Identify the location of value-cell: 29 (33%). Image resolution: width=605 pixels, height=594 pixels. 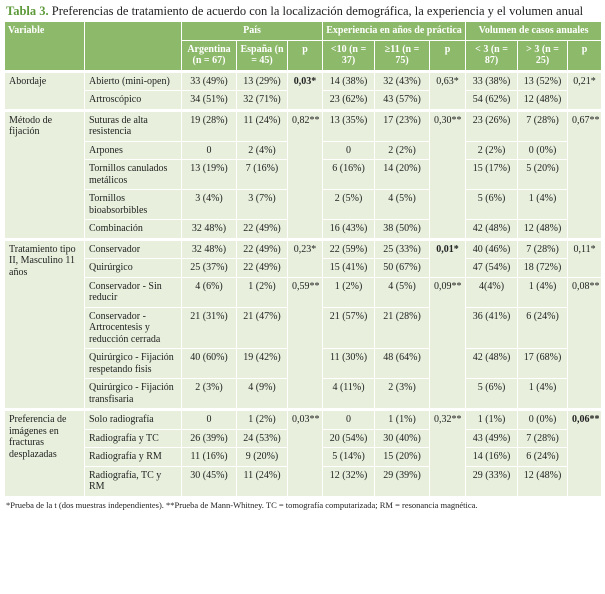
(492, 480).